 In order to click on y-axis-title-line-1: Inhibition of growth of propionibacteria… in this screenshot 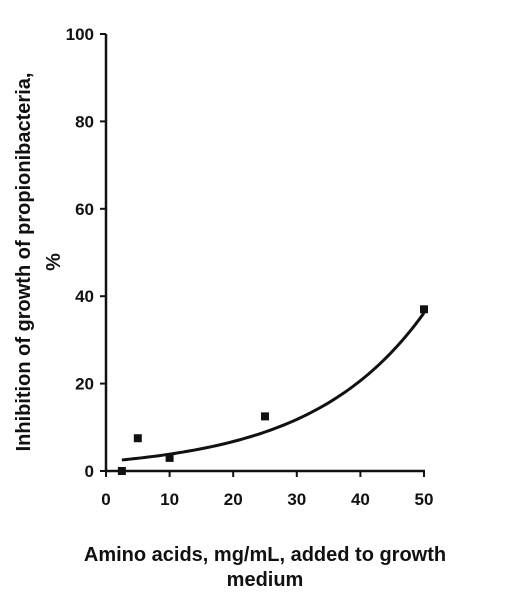, I will do `click(24, 262)`.